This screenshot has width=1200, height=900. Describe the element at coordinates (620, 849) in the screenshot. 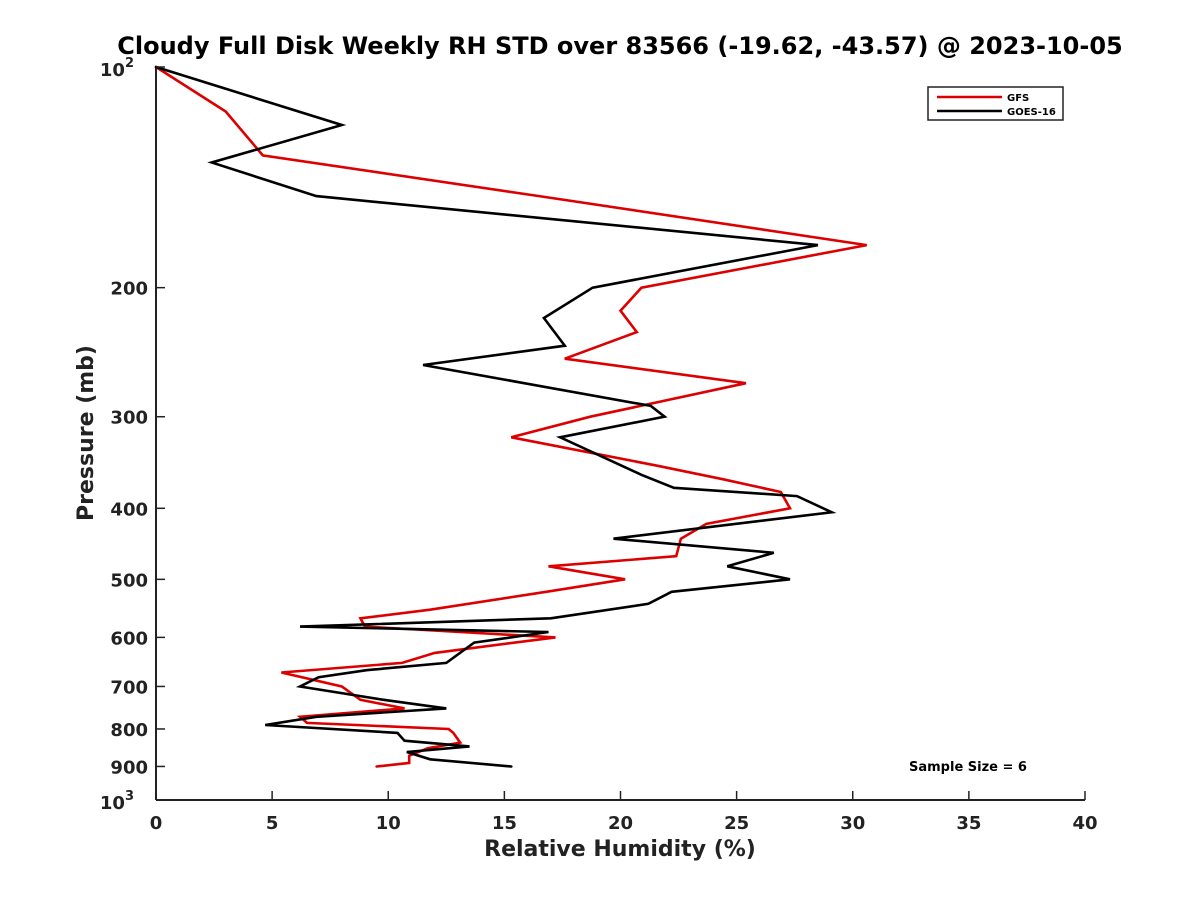

I see `x-axis-label: Relative Humidity (%)` at that location.